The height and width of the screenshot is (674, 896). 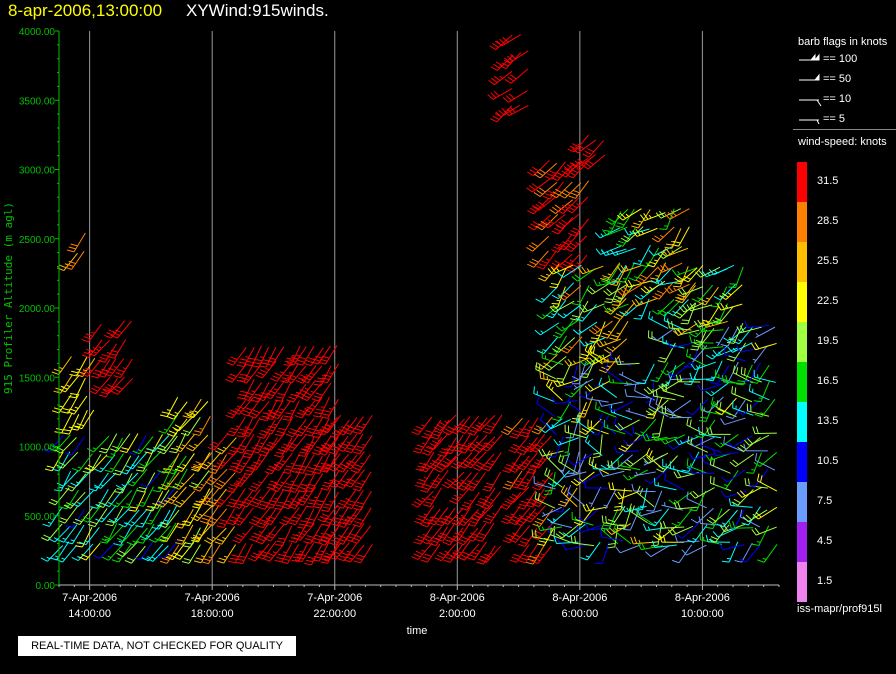 What do you see at coordinates (89, 614) in the screenshot?
I see `x-tick-time: 14:00:00` at bounding box center [89, 614].